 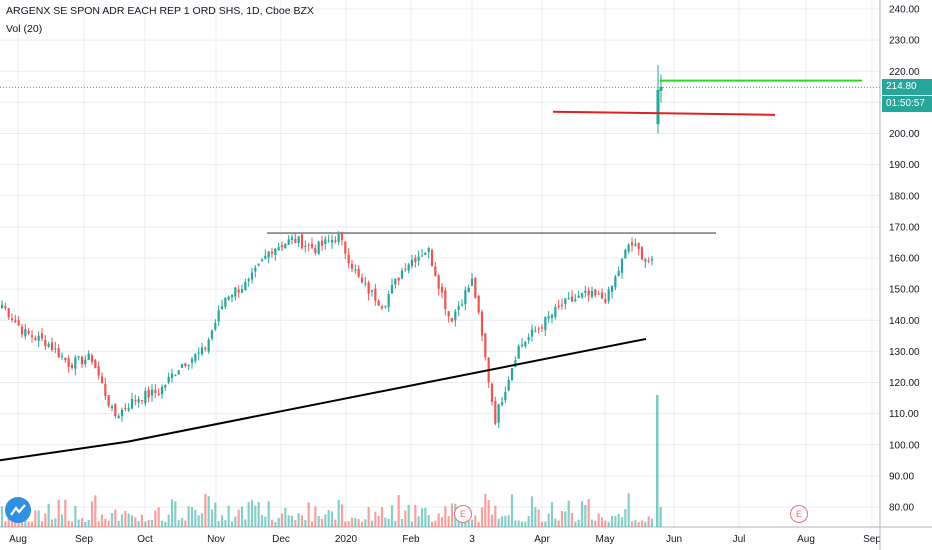 What do you see at coordinates (387, 390) in the screenshot?
I see `support-line` at bounding box center [387, 390].